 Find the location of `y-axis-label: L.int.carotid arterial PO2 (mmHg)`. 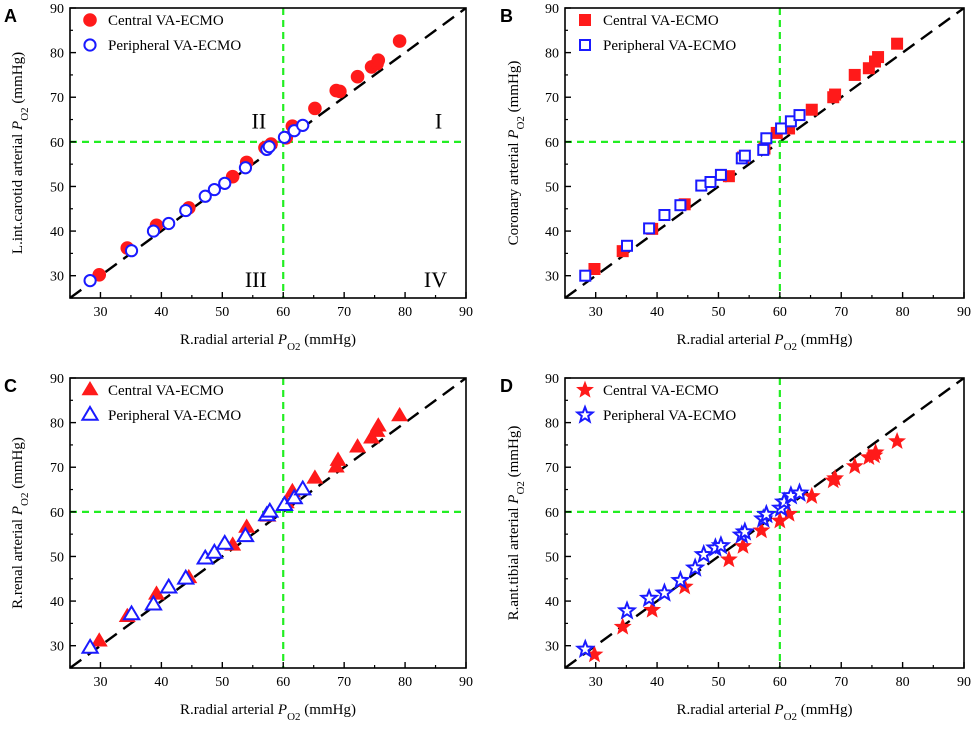

y-axis-label: L.int.carotid arterial PO2 (mmHg) is located at coordinates (20, 153).